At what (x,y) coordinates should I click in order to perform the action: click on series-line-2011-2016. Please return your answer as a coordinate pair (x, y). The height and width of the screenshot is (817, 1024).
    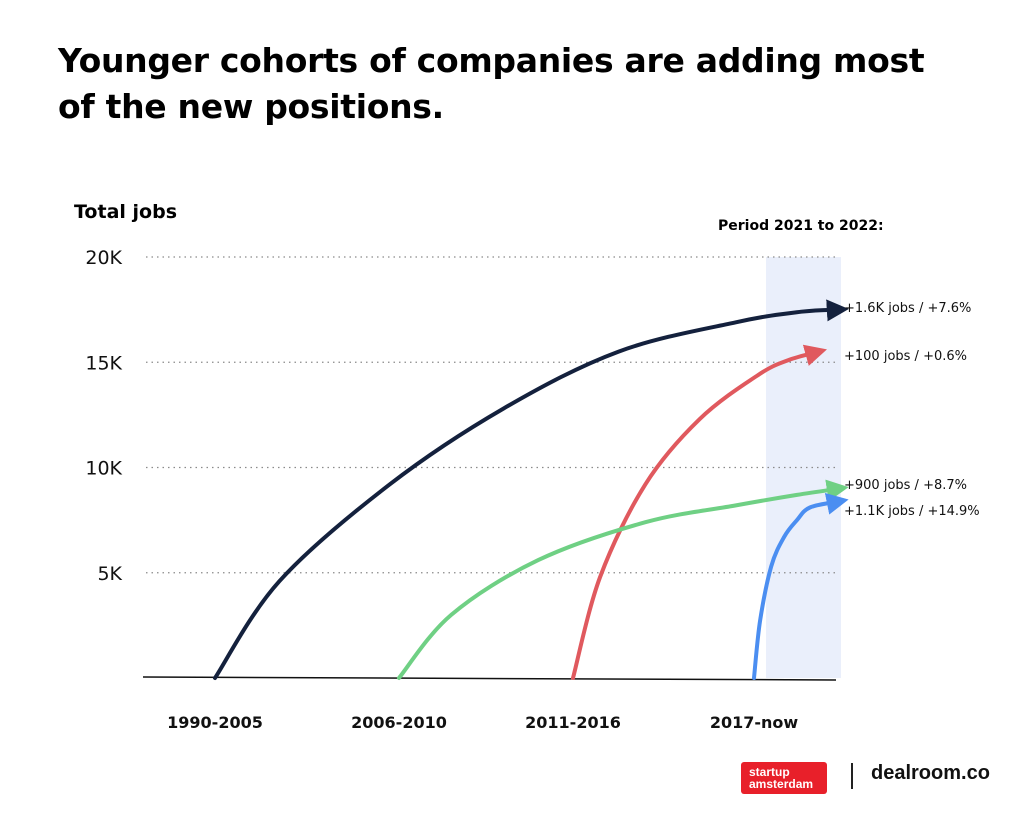
    Looking at the image, I should click on (699, 512).